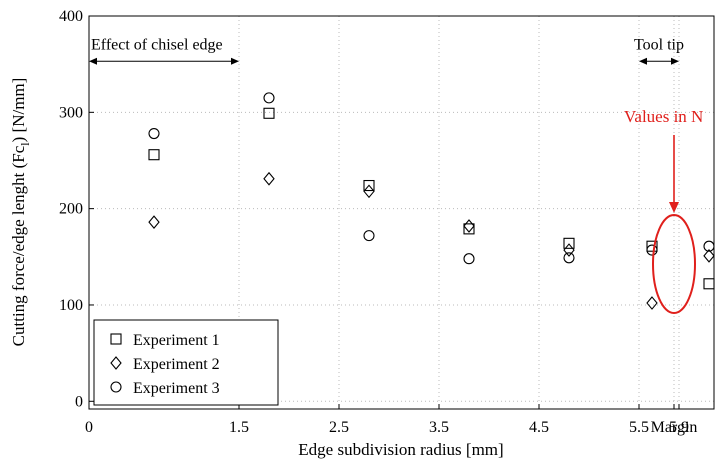 Image resolution: width=728 pixels, height=464 pixels. I want to click on x-tick-label: 3.5, so click(439, 427).